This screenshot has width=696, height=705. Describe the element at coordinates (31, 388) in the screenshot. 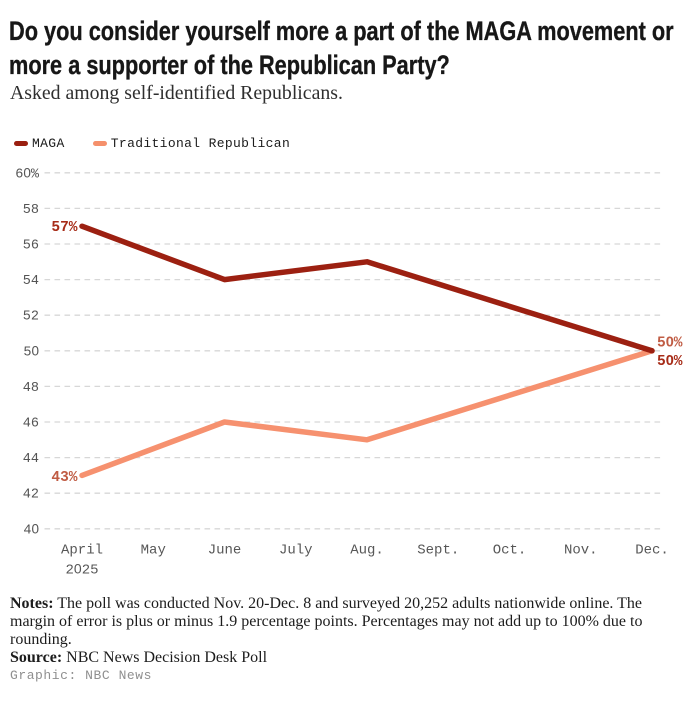

I see `svg-text: 48` at that location.